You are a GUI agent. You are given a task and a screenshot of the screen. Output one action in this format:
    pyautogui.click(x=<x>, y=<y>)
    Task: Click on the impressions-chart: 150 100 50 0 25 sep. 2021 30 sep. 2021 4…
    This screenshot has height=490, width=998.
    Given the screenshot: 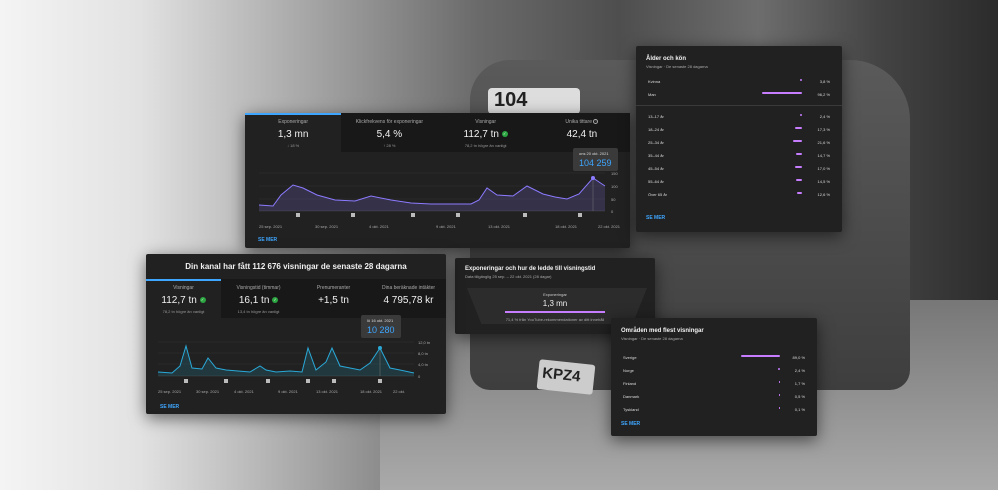 What is the action you would take?
    pyautogui.click(x=437, y=195)
    